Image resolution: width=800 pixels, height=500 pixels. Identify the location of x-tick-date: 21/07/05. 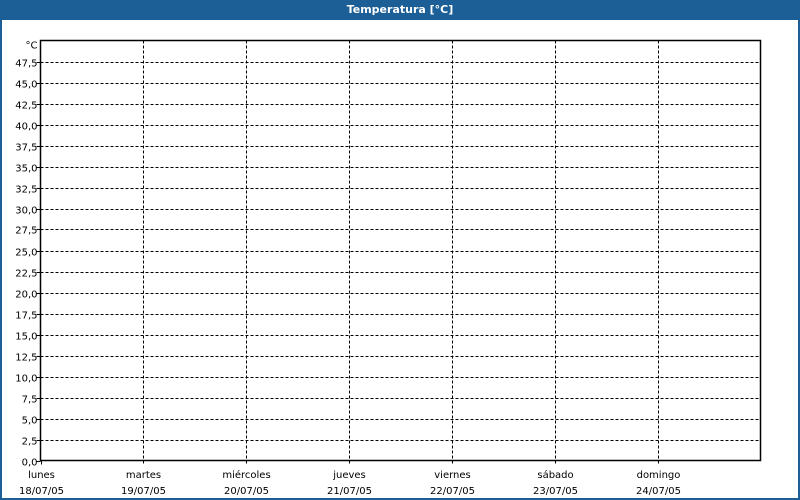
(349, 491).